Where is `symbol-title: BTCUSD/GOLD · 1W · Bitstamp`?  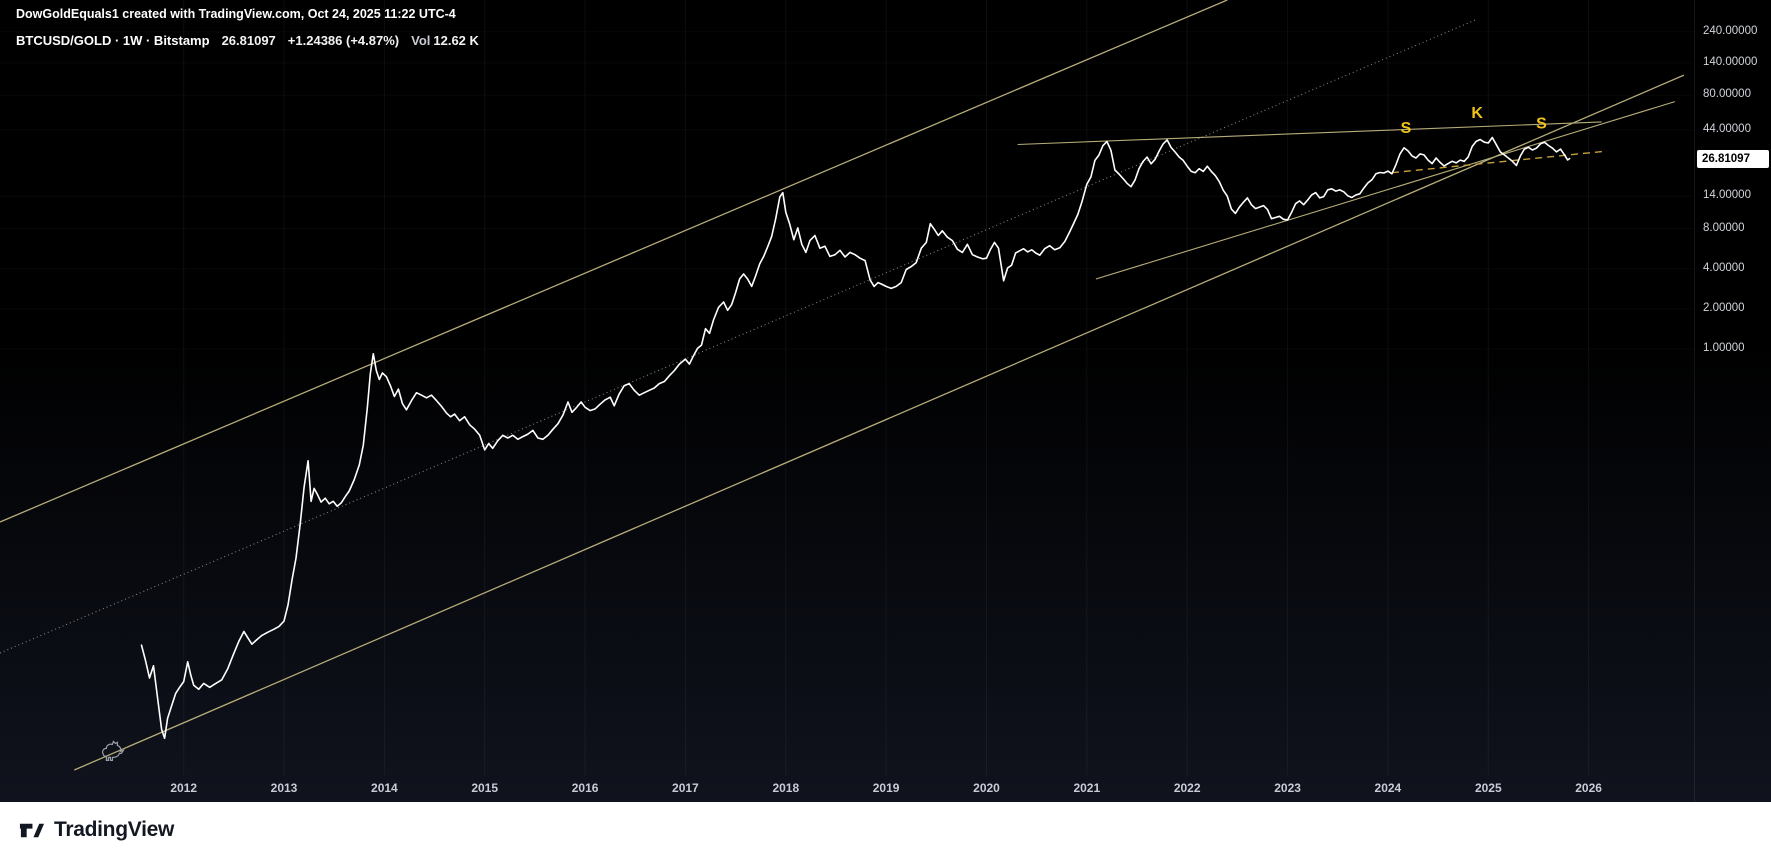 symbol-title: BTCUSD/GOLD · 1W · Bitstamp is located at coordinates (113, 40).